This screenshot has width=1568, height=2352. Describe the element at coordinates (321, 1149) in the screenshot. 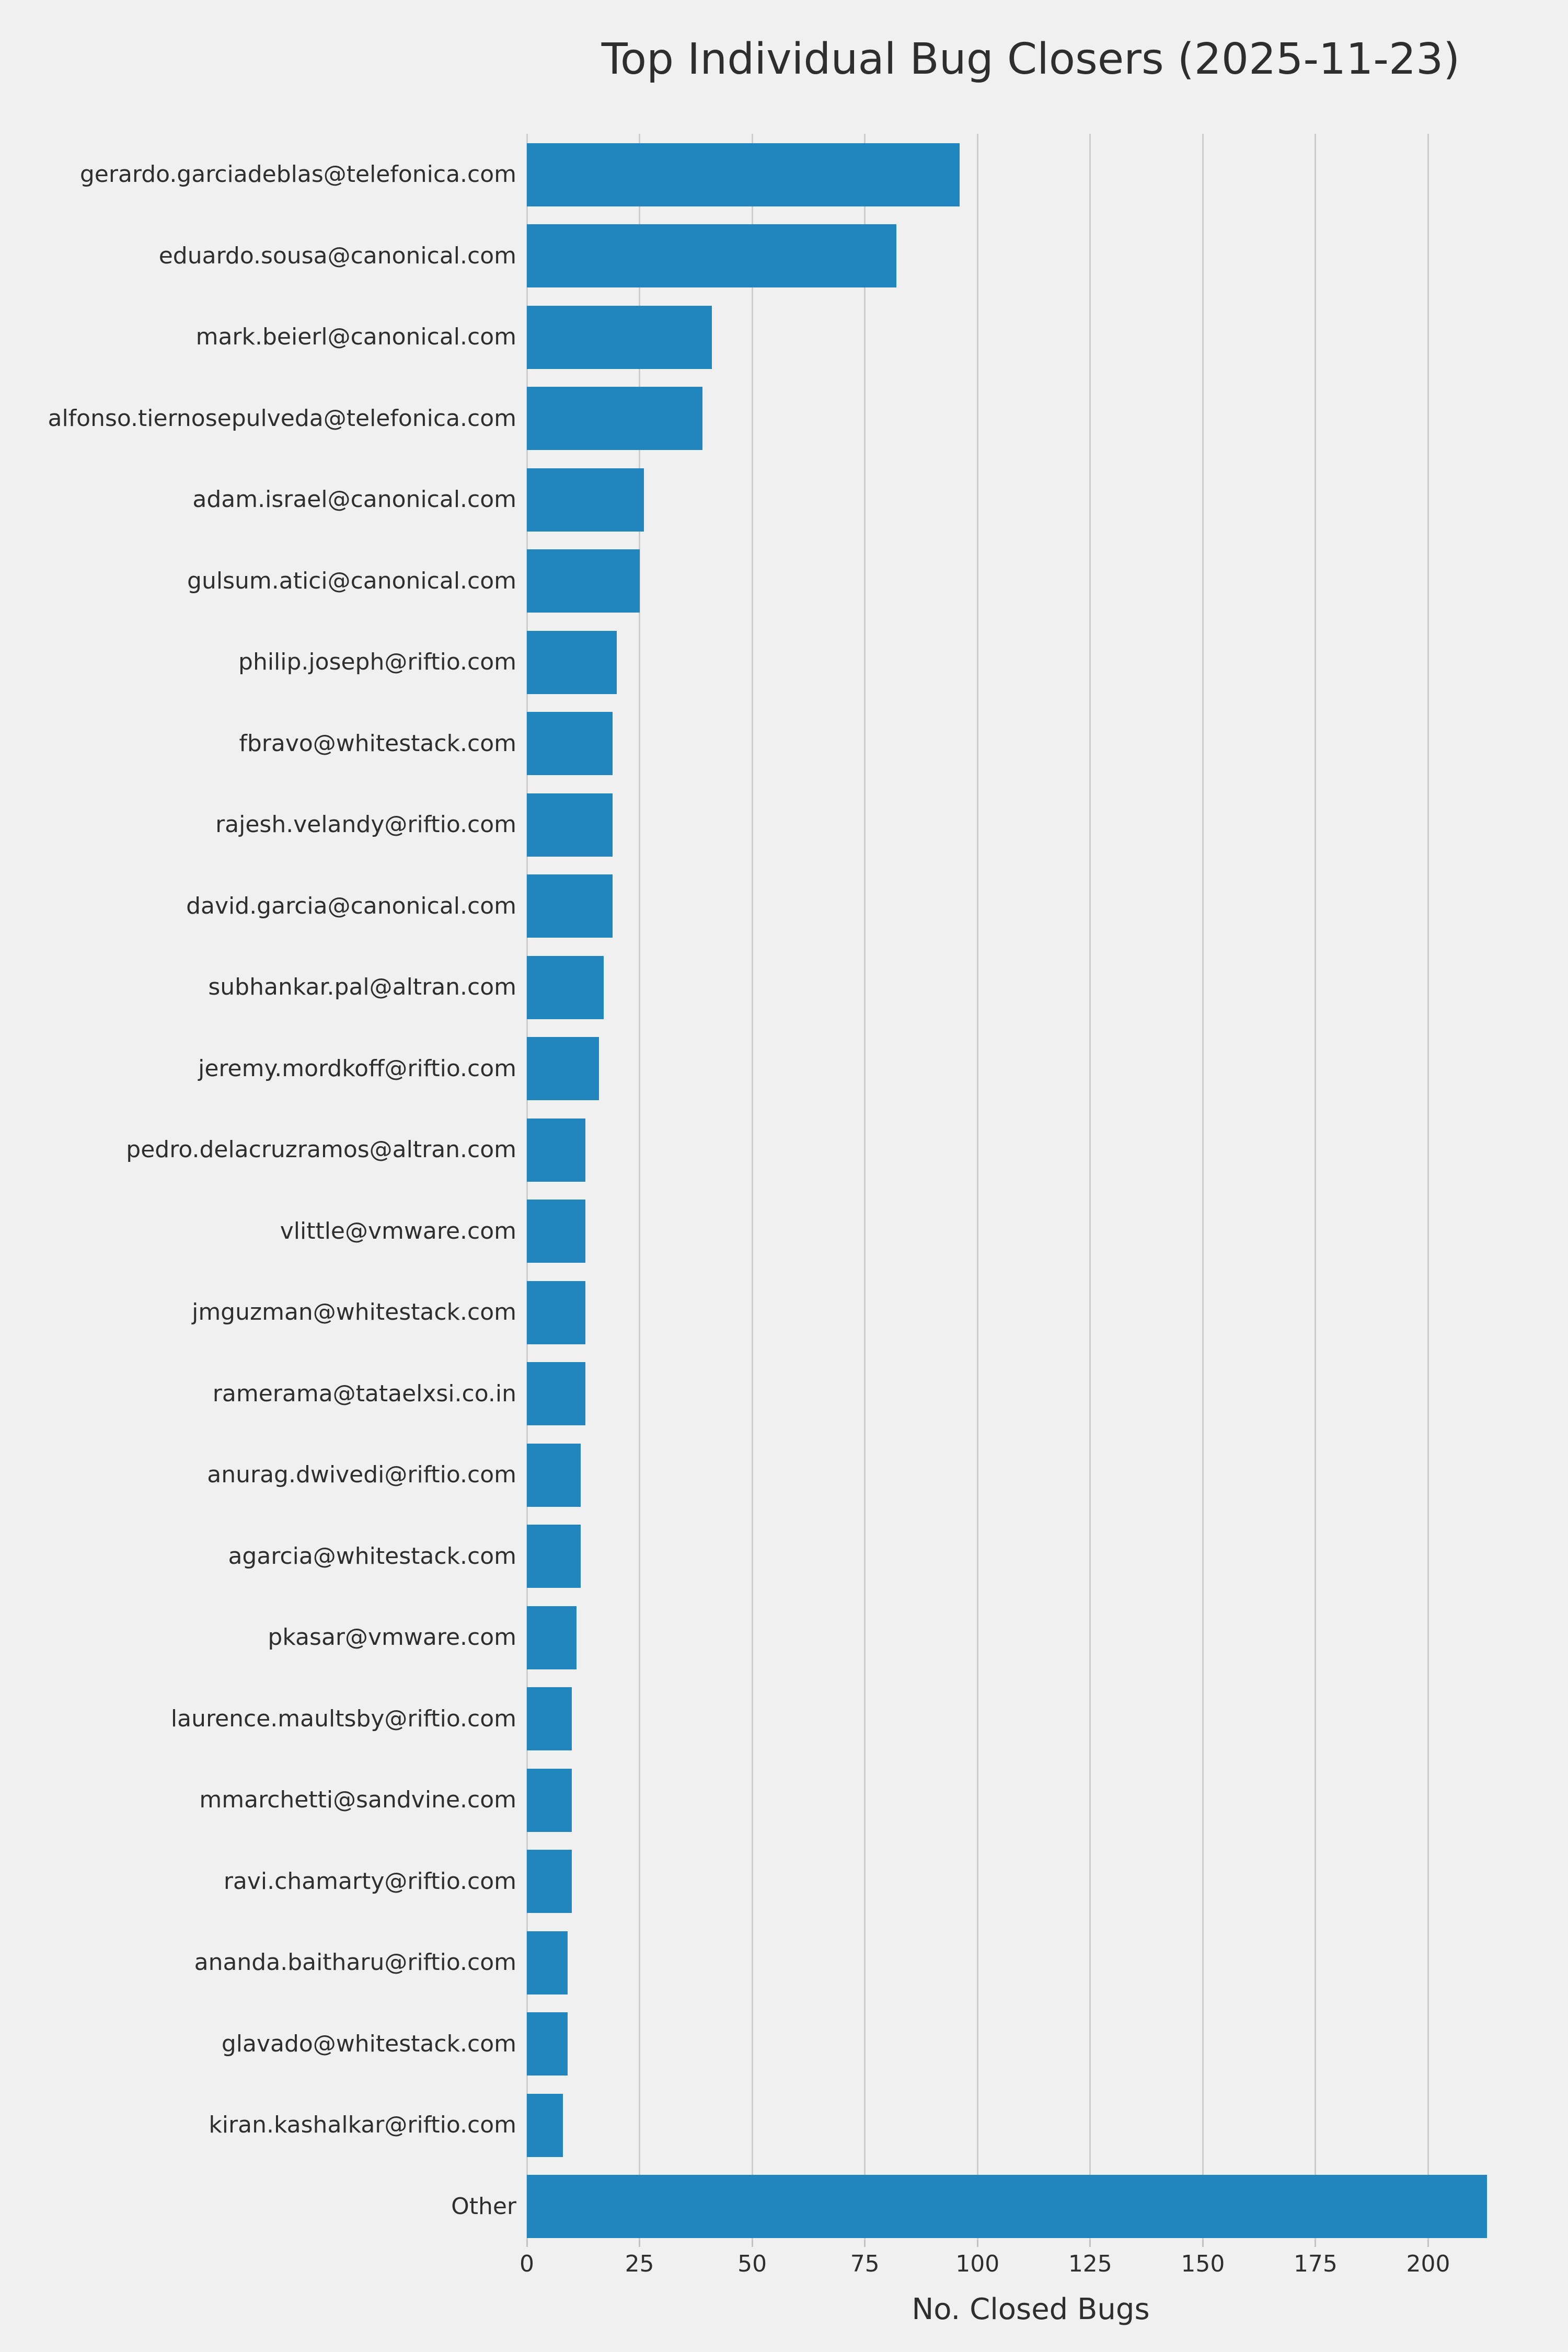

I see `y-tick-label: pedro.delacruzramos@altran.com` at that location.